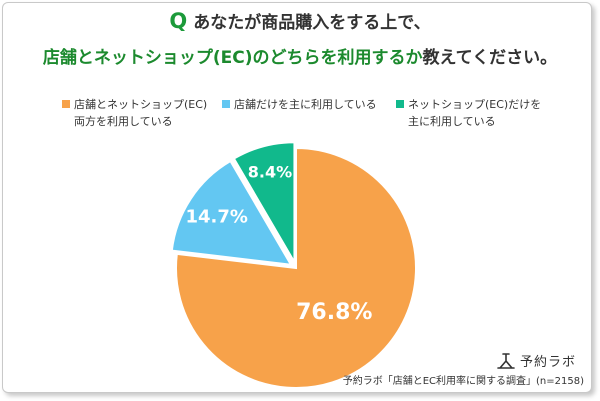  I want to click on legend-label-ec-2: 主に利用している, so click(452, 121).